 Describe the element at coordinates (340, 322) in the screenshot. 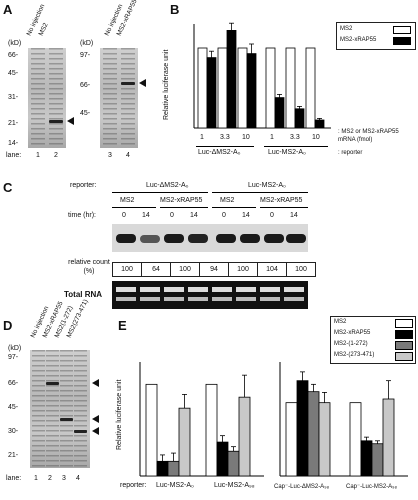

I see `legend-label: MS2` at that location.